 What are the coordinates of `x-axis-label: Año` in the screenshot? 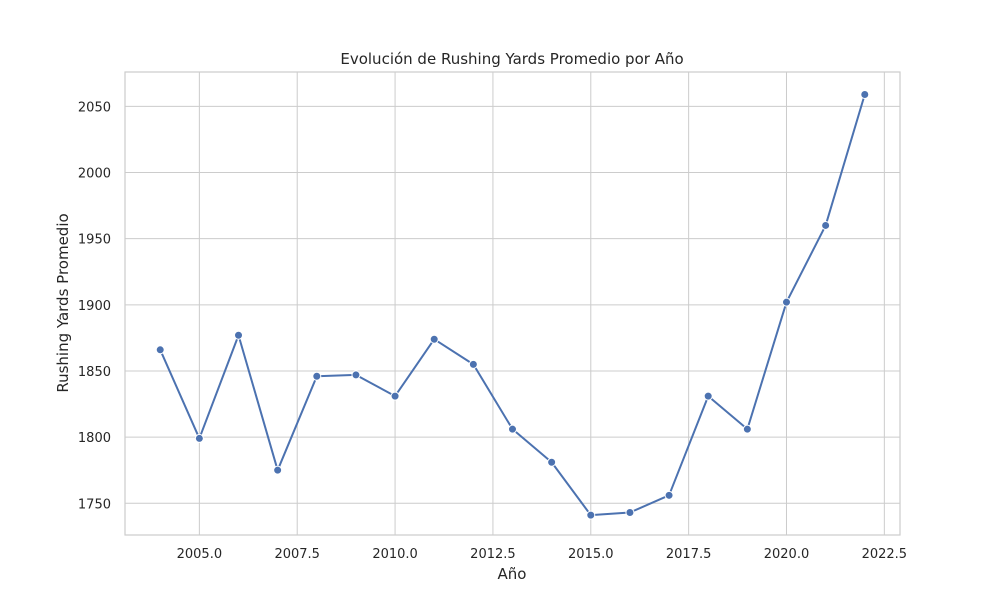 It's located at (512, 574).